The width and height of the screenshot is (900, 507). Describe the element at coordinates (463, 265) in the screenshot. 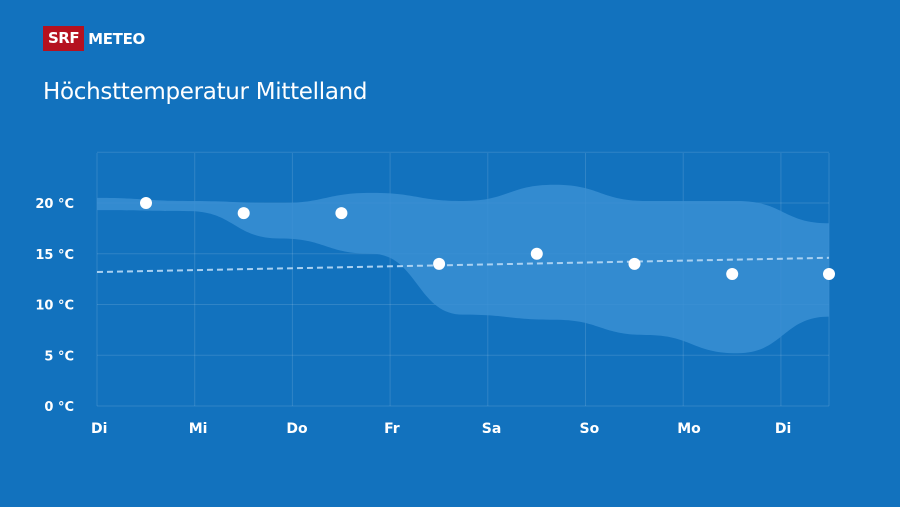

I see `climate-mean-line` at that location.